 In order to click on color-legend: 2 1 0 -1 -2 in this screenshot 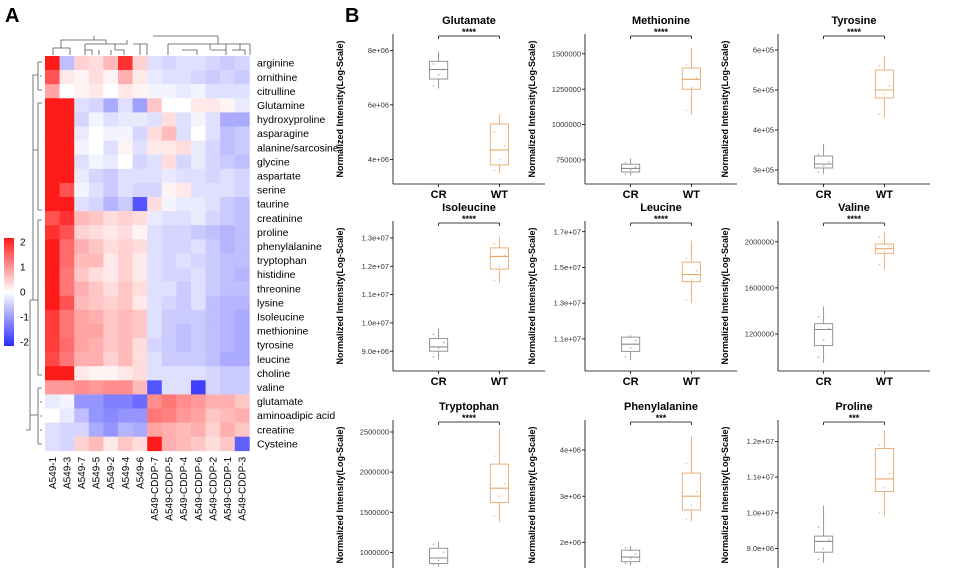, I will do `click(16, 293)`.